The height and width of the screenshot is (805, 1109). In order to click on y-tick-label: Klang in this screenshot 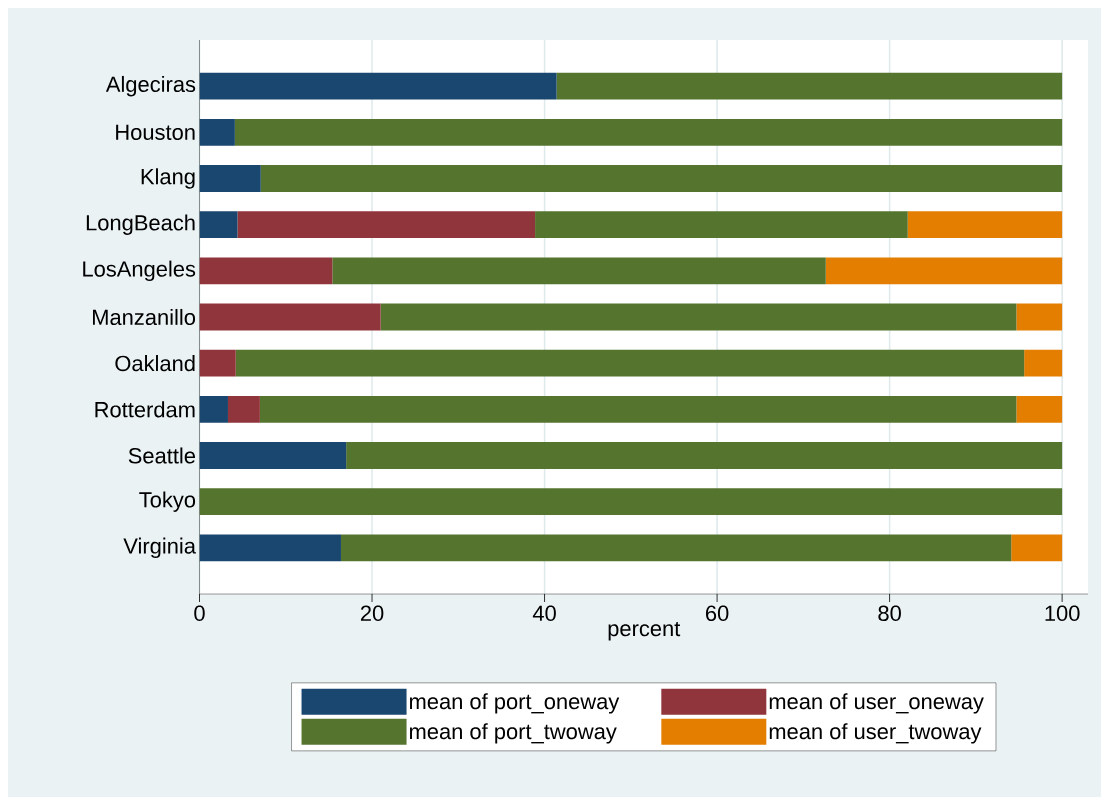, I will do `click(168, 178)`.